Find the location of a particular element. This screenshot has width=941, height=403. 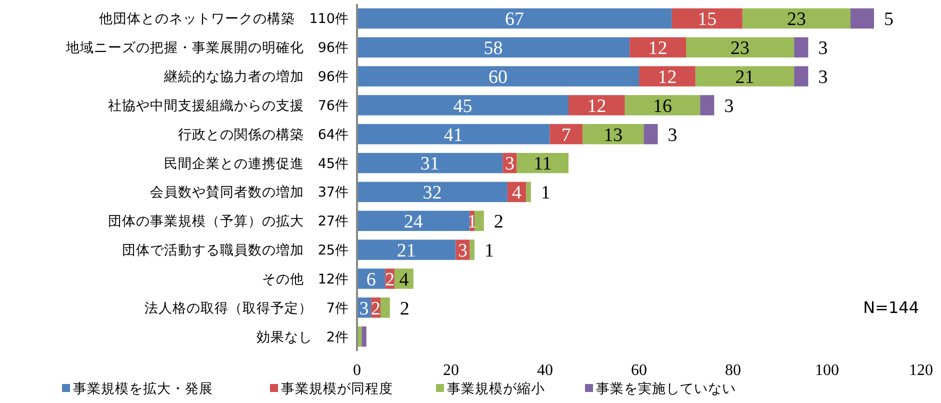

x-tick-label: 20 is located at coordinates (451, 370).